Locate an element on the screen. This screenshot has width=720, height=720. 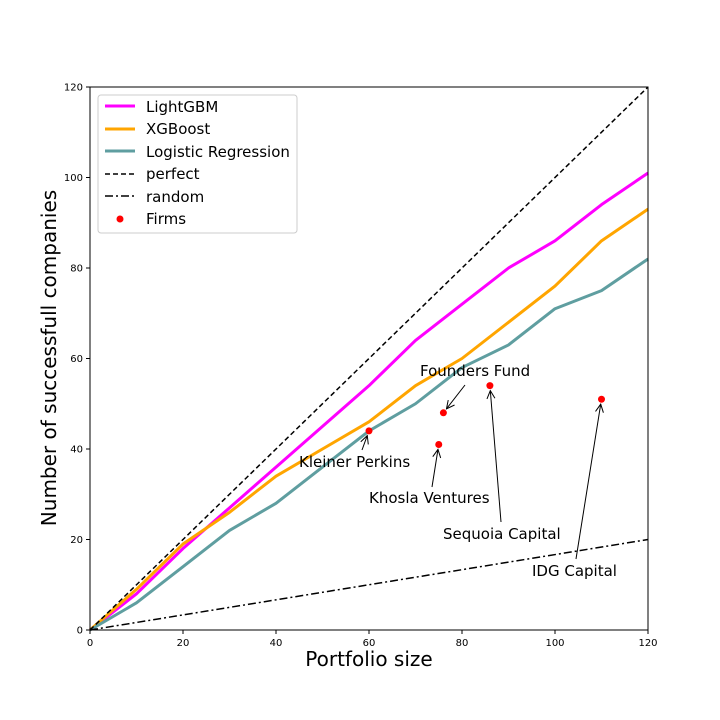
x-tick-label-20: 20 is located at coordinates (183, 643).